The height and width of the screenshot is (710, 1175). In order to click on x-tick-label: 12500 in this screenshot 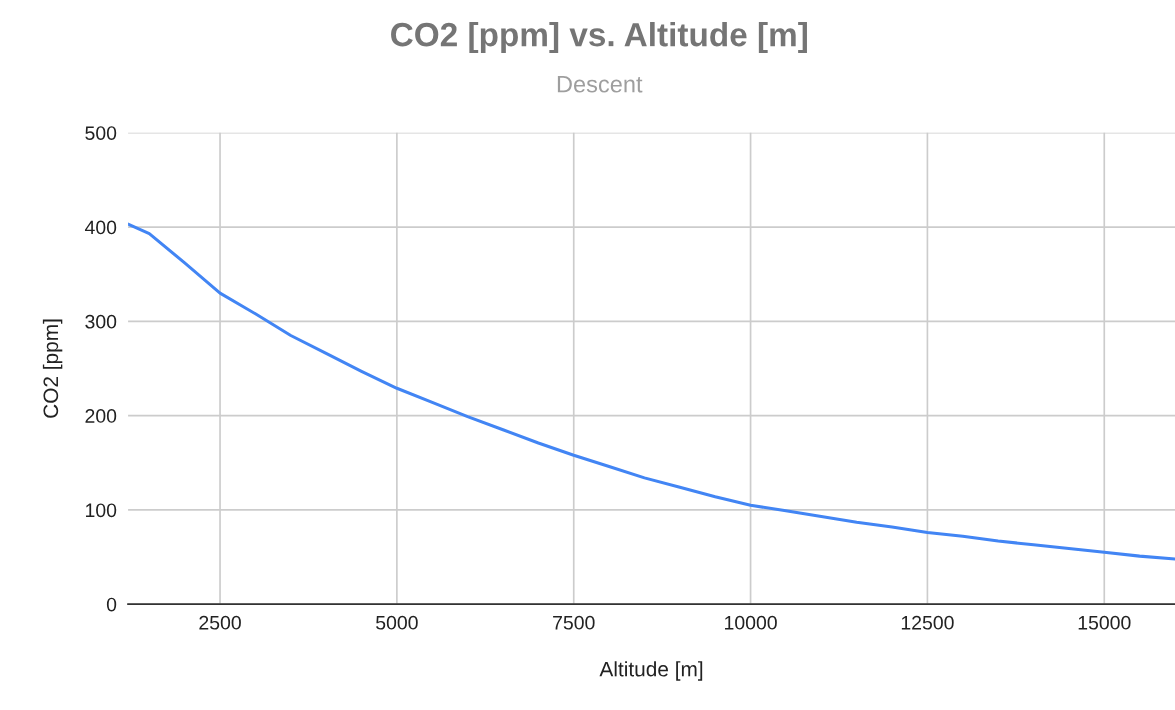, I will do `click(927, 622)`.